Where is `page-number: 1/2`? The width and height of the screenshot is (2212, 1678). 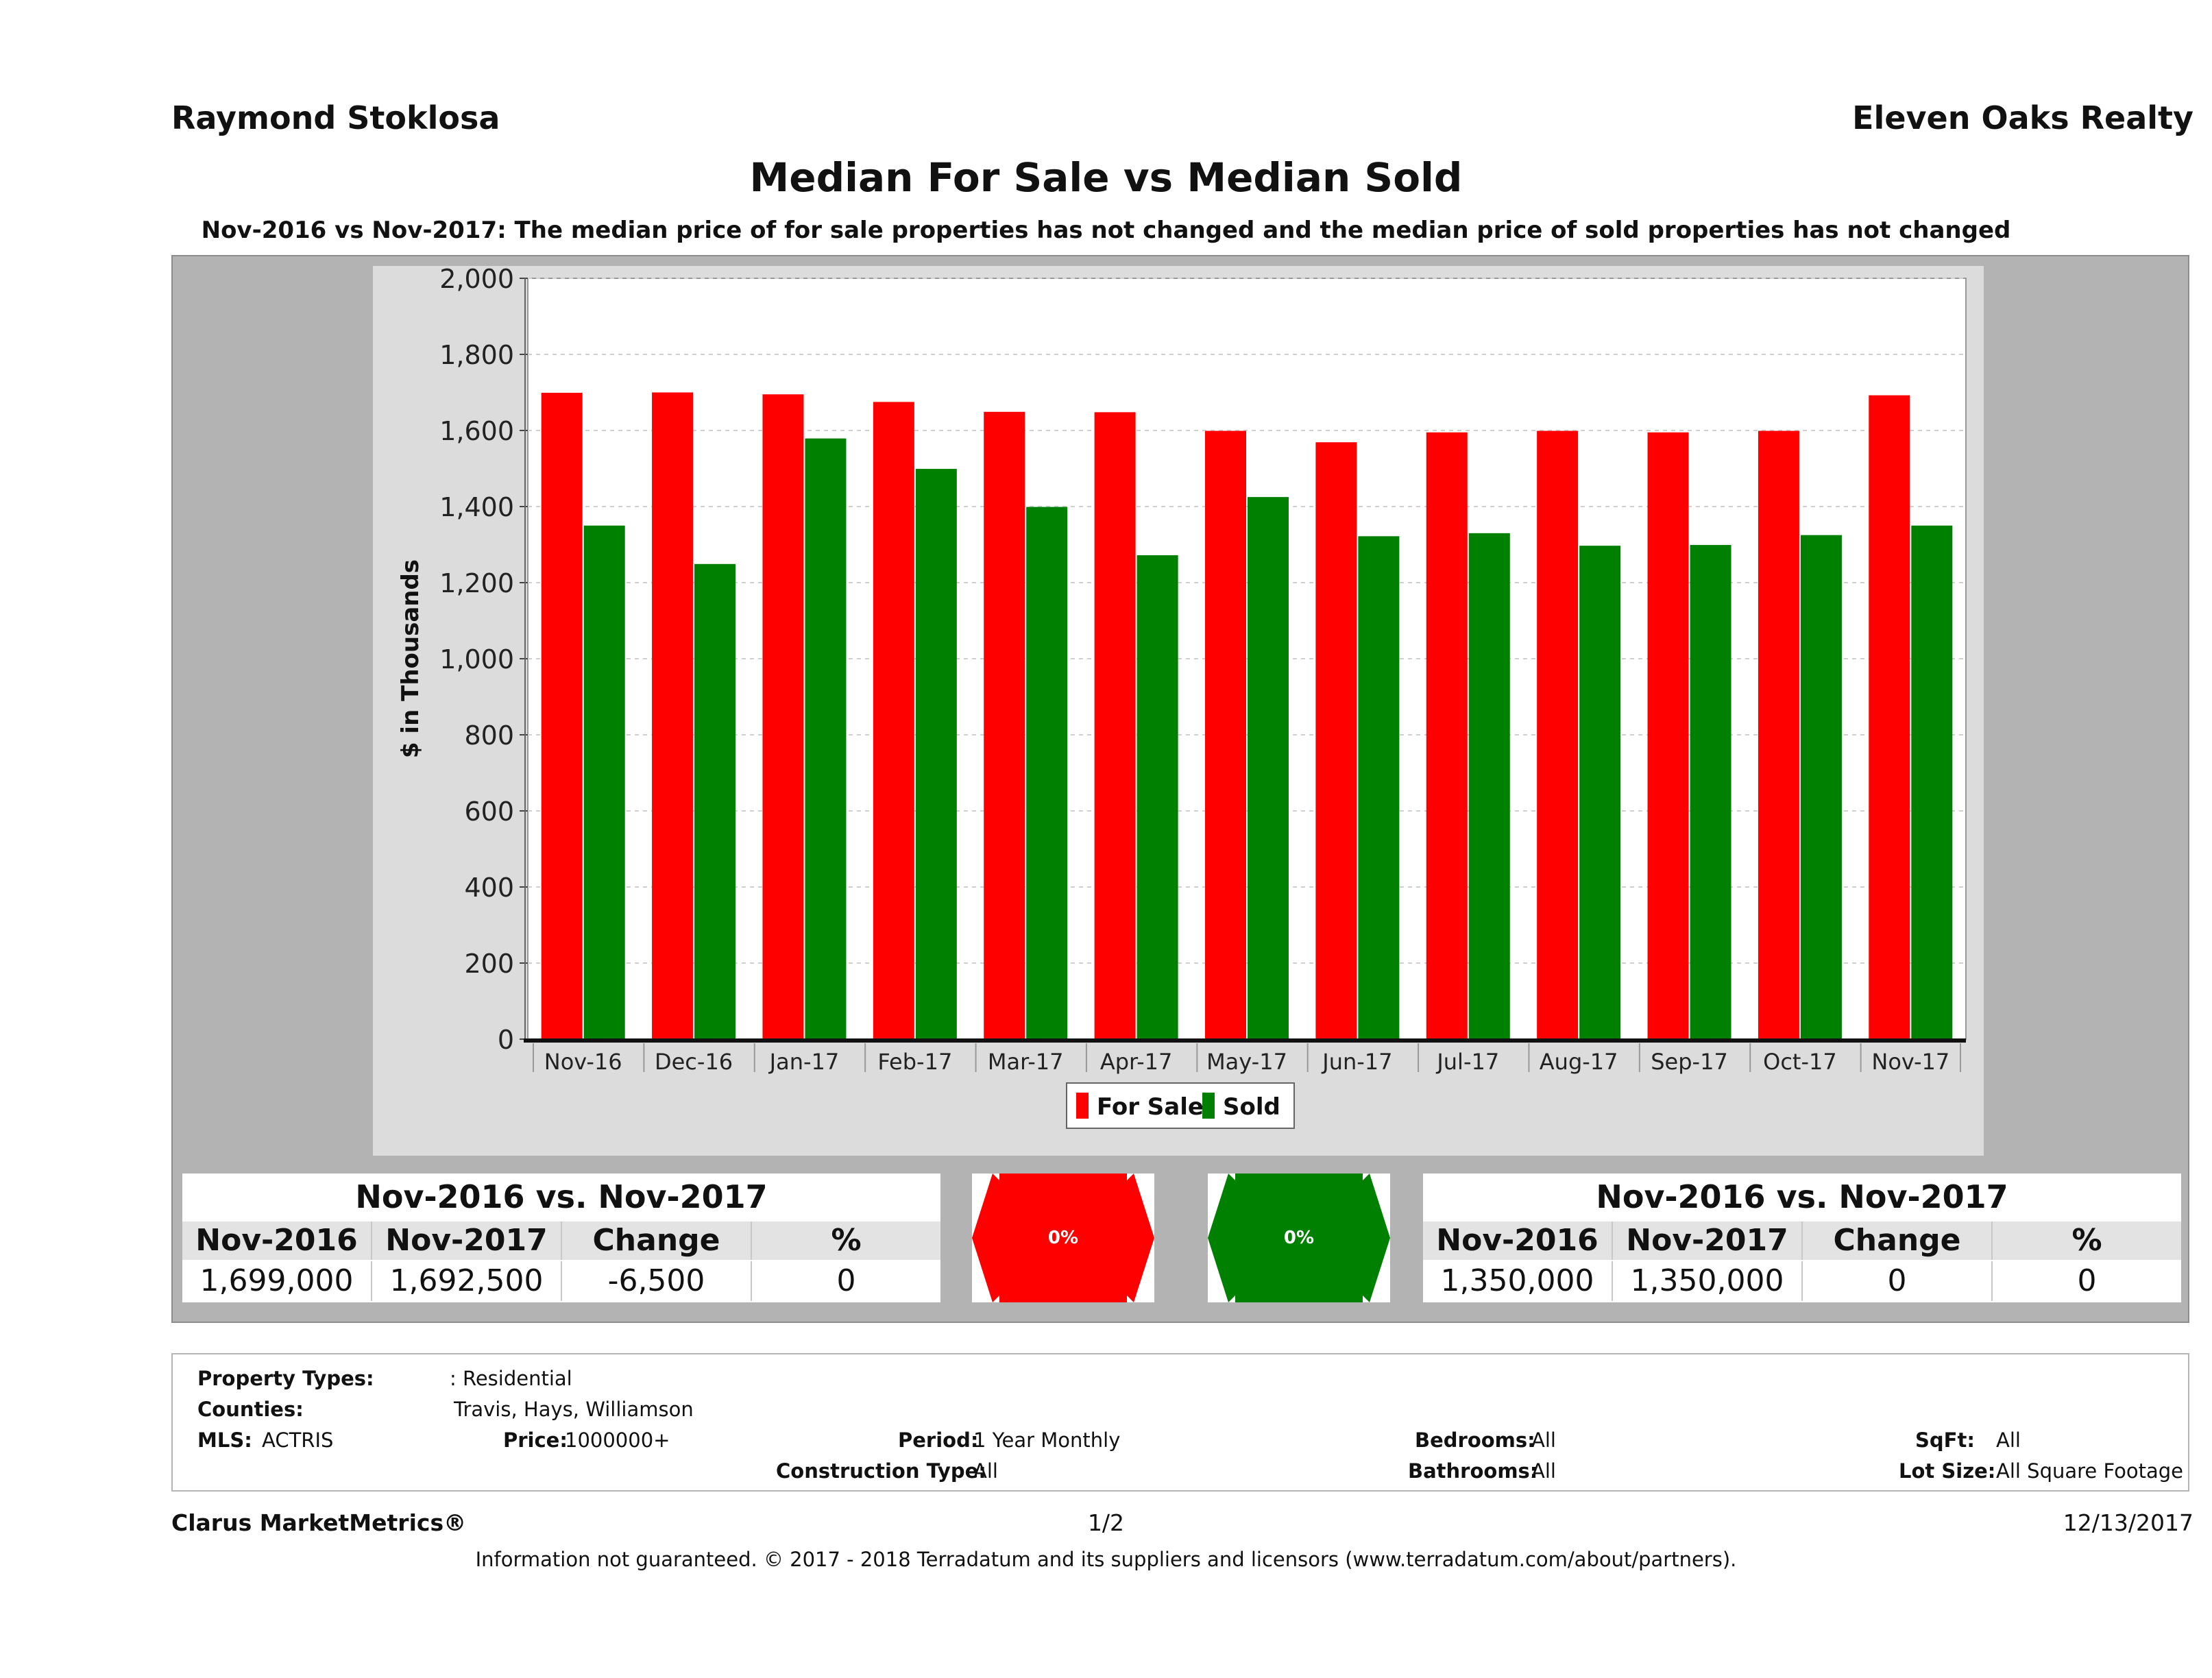
page-number: 1/2 is located at coordinates (1106, 1522).